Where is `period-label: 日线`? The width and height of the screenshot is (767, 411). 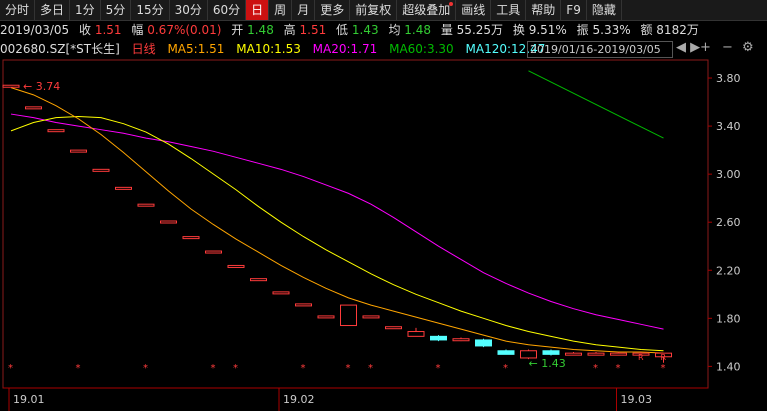
period-label: 日线 is located at coordinates (143, 49).